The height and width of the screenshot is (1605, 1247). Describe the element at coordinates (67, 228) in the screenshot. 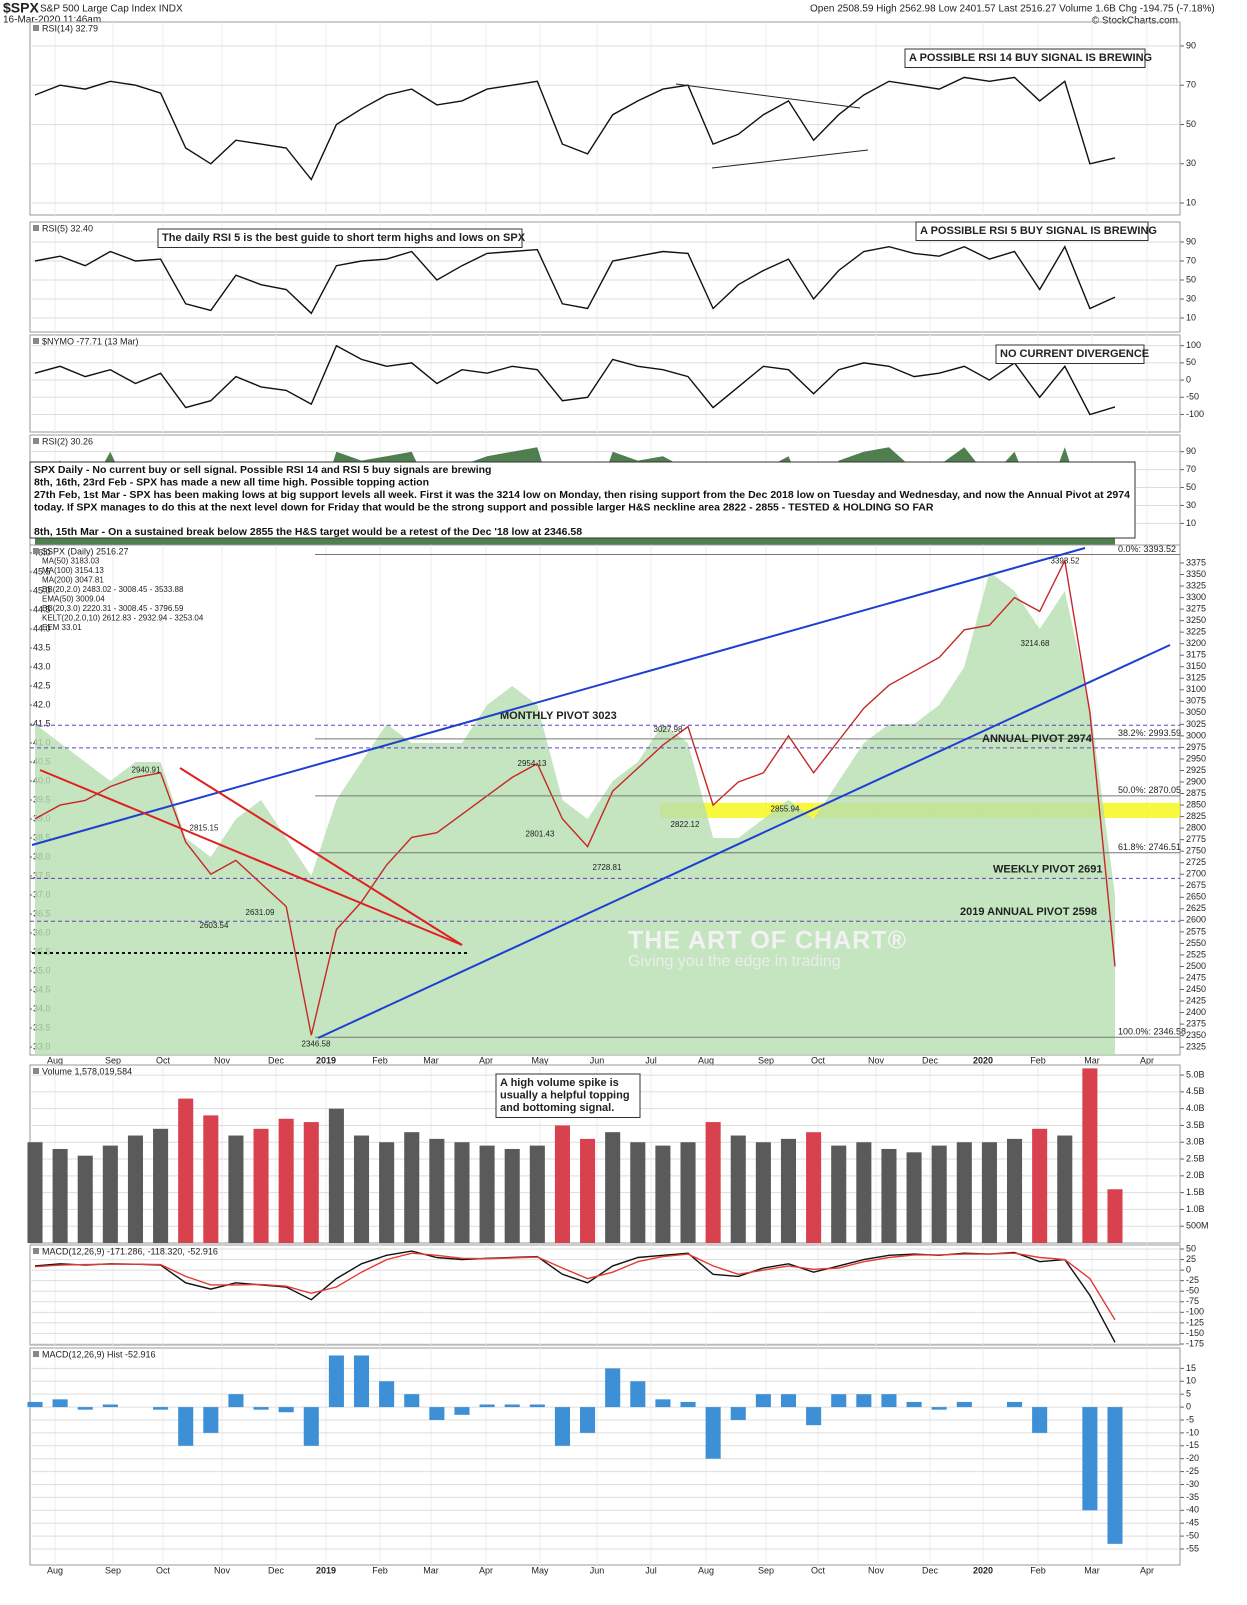

I see `panel-title: RSI(5) 32.40` at that location.